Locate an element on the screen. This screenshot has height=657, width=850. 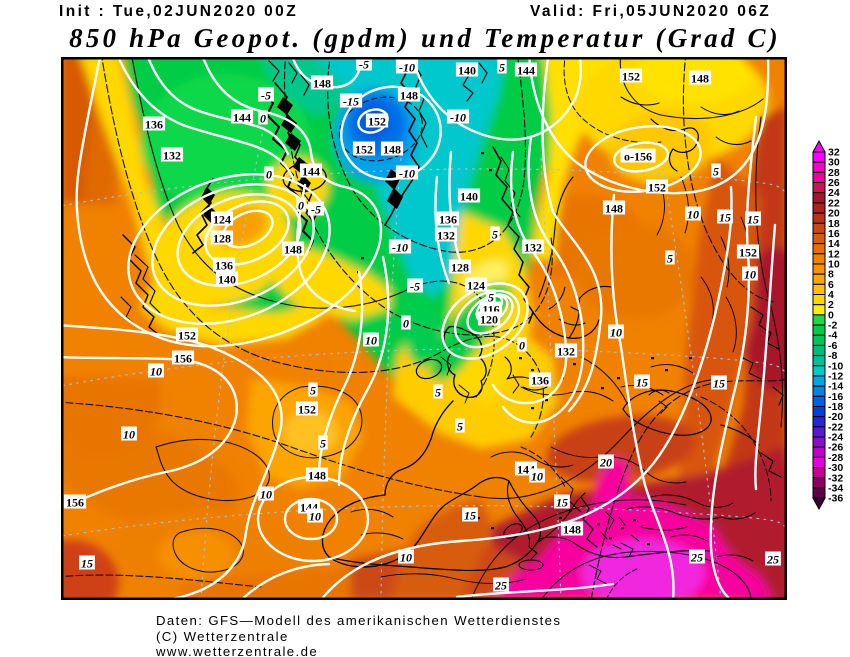
svg-text: -34 is located at coordinates (835, 488).